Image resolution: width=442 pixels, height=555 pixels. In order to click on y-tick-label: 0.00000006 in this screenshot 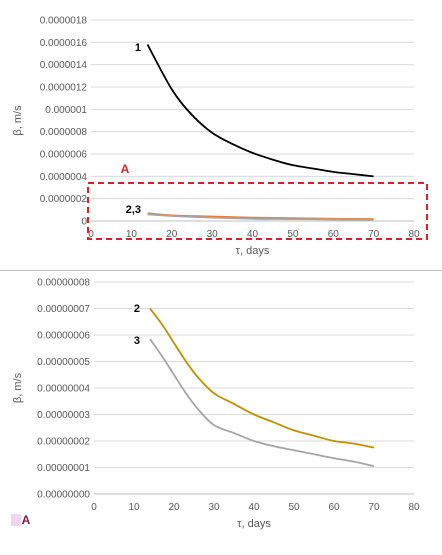, I will do `click(63, 336)`.